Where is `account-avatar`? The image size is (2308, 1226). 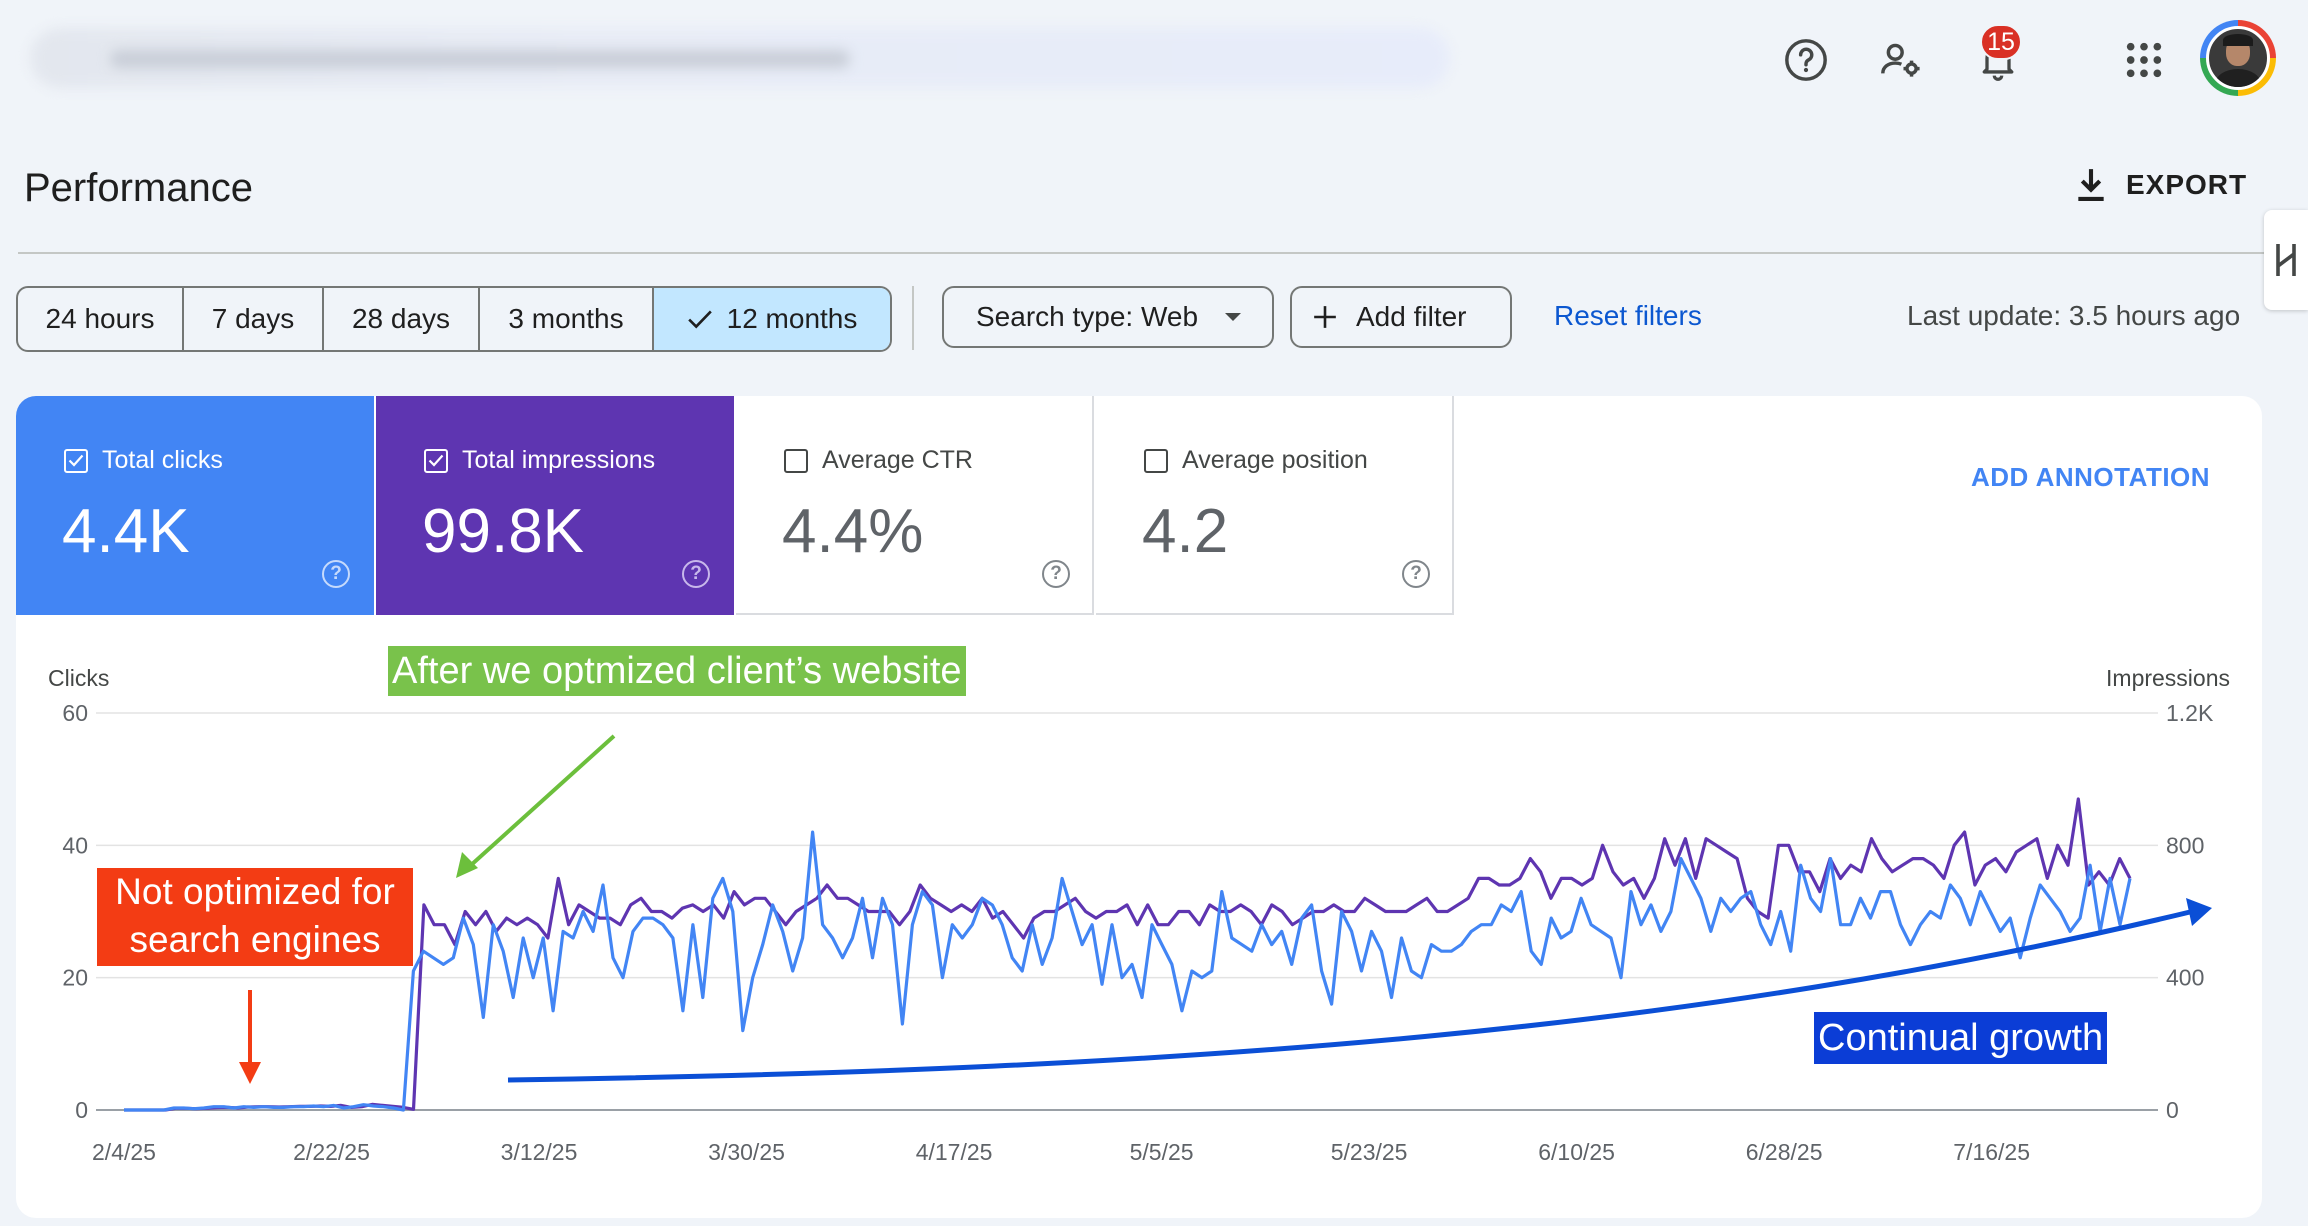 account-avatar is located at coordinates (2238, 58).